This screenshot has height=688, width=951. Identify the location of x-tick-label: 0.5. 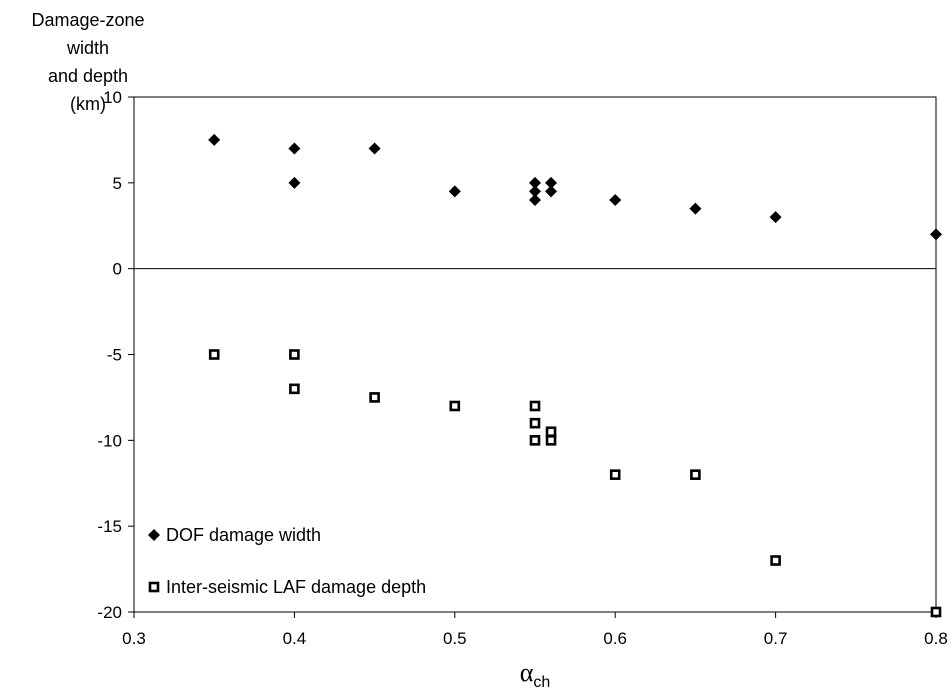
(455, 638).